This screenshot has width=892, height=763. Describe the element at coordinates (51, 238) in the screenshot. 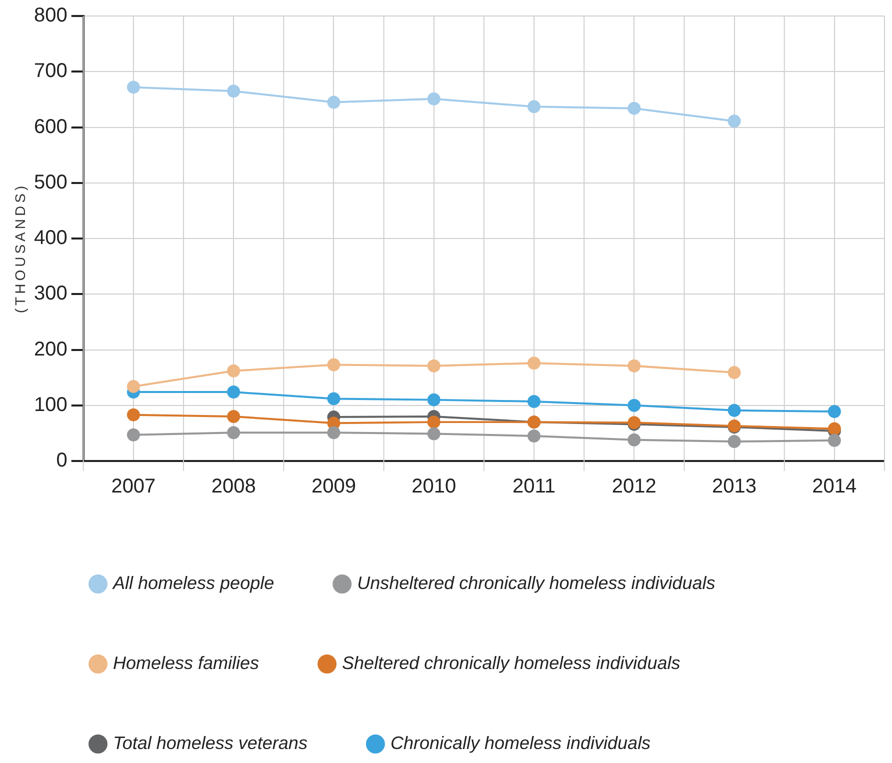

I see `y-tick-label: 400` at that location.